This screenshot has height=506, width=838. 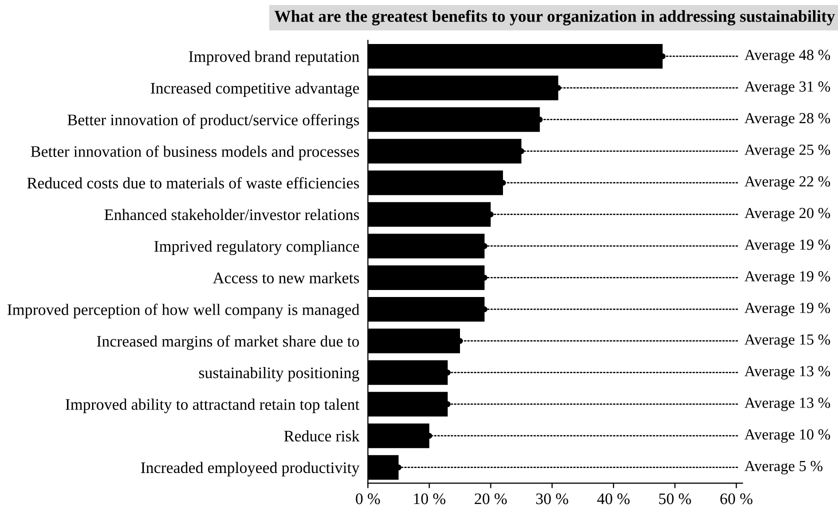 I want to click on y-tick-label: Access to new markets, so click(x=285, y=278).